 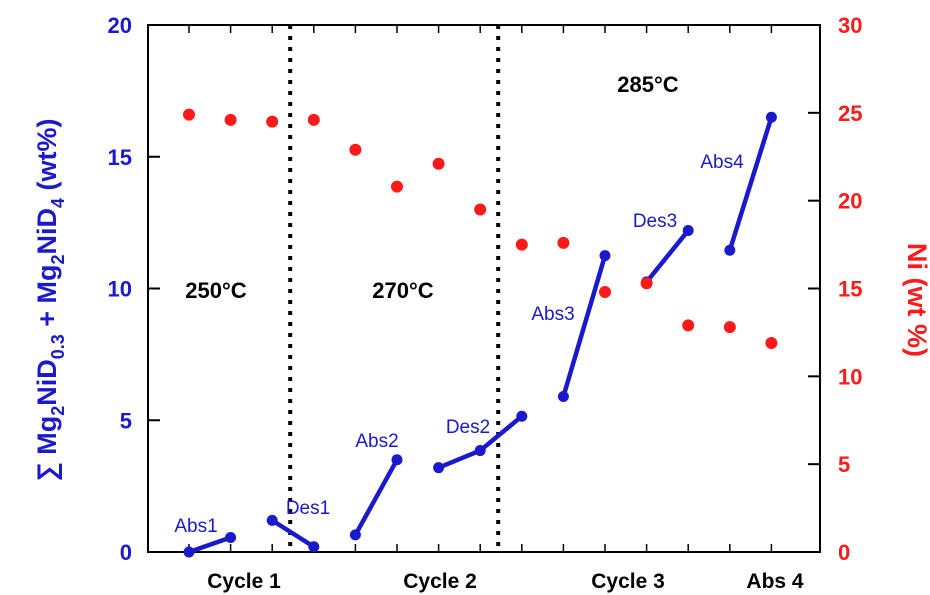 What do you see at coordinates (628, 581) in the screenshot?
I see `x-category-label: Cycle 3` at bounding box center [628, 581].